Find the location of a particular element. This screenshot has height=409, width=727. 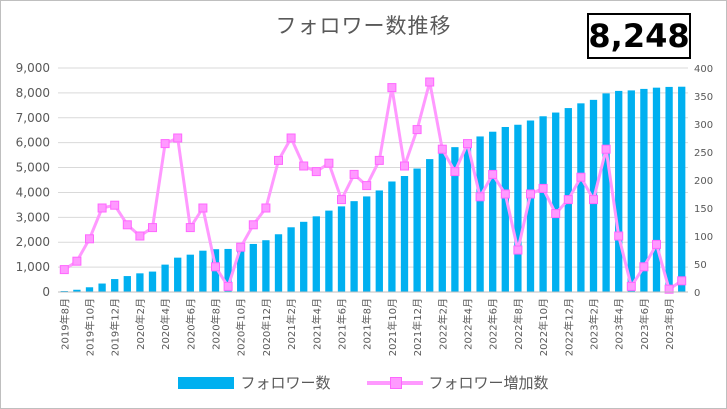

legend-label-followers: フォロワー数 is located at coordinates (285, 383).